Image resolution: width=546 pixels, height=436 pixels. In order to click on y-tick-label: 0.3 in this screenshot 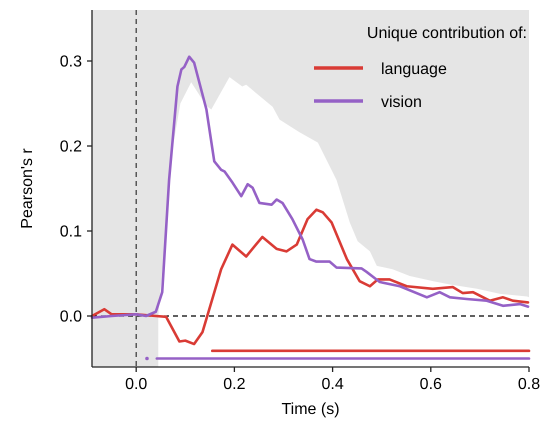, I will do `click(71, 62)`.